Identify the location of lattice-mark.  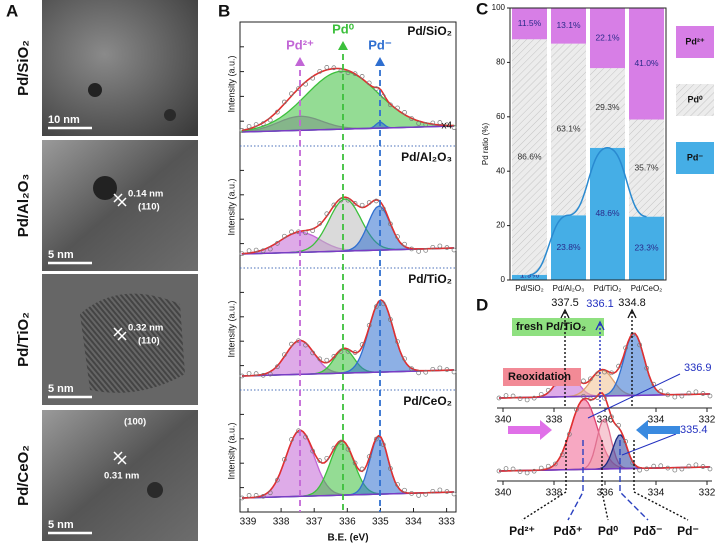
(120, 334).